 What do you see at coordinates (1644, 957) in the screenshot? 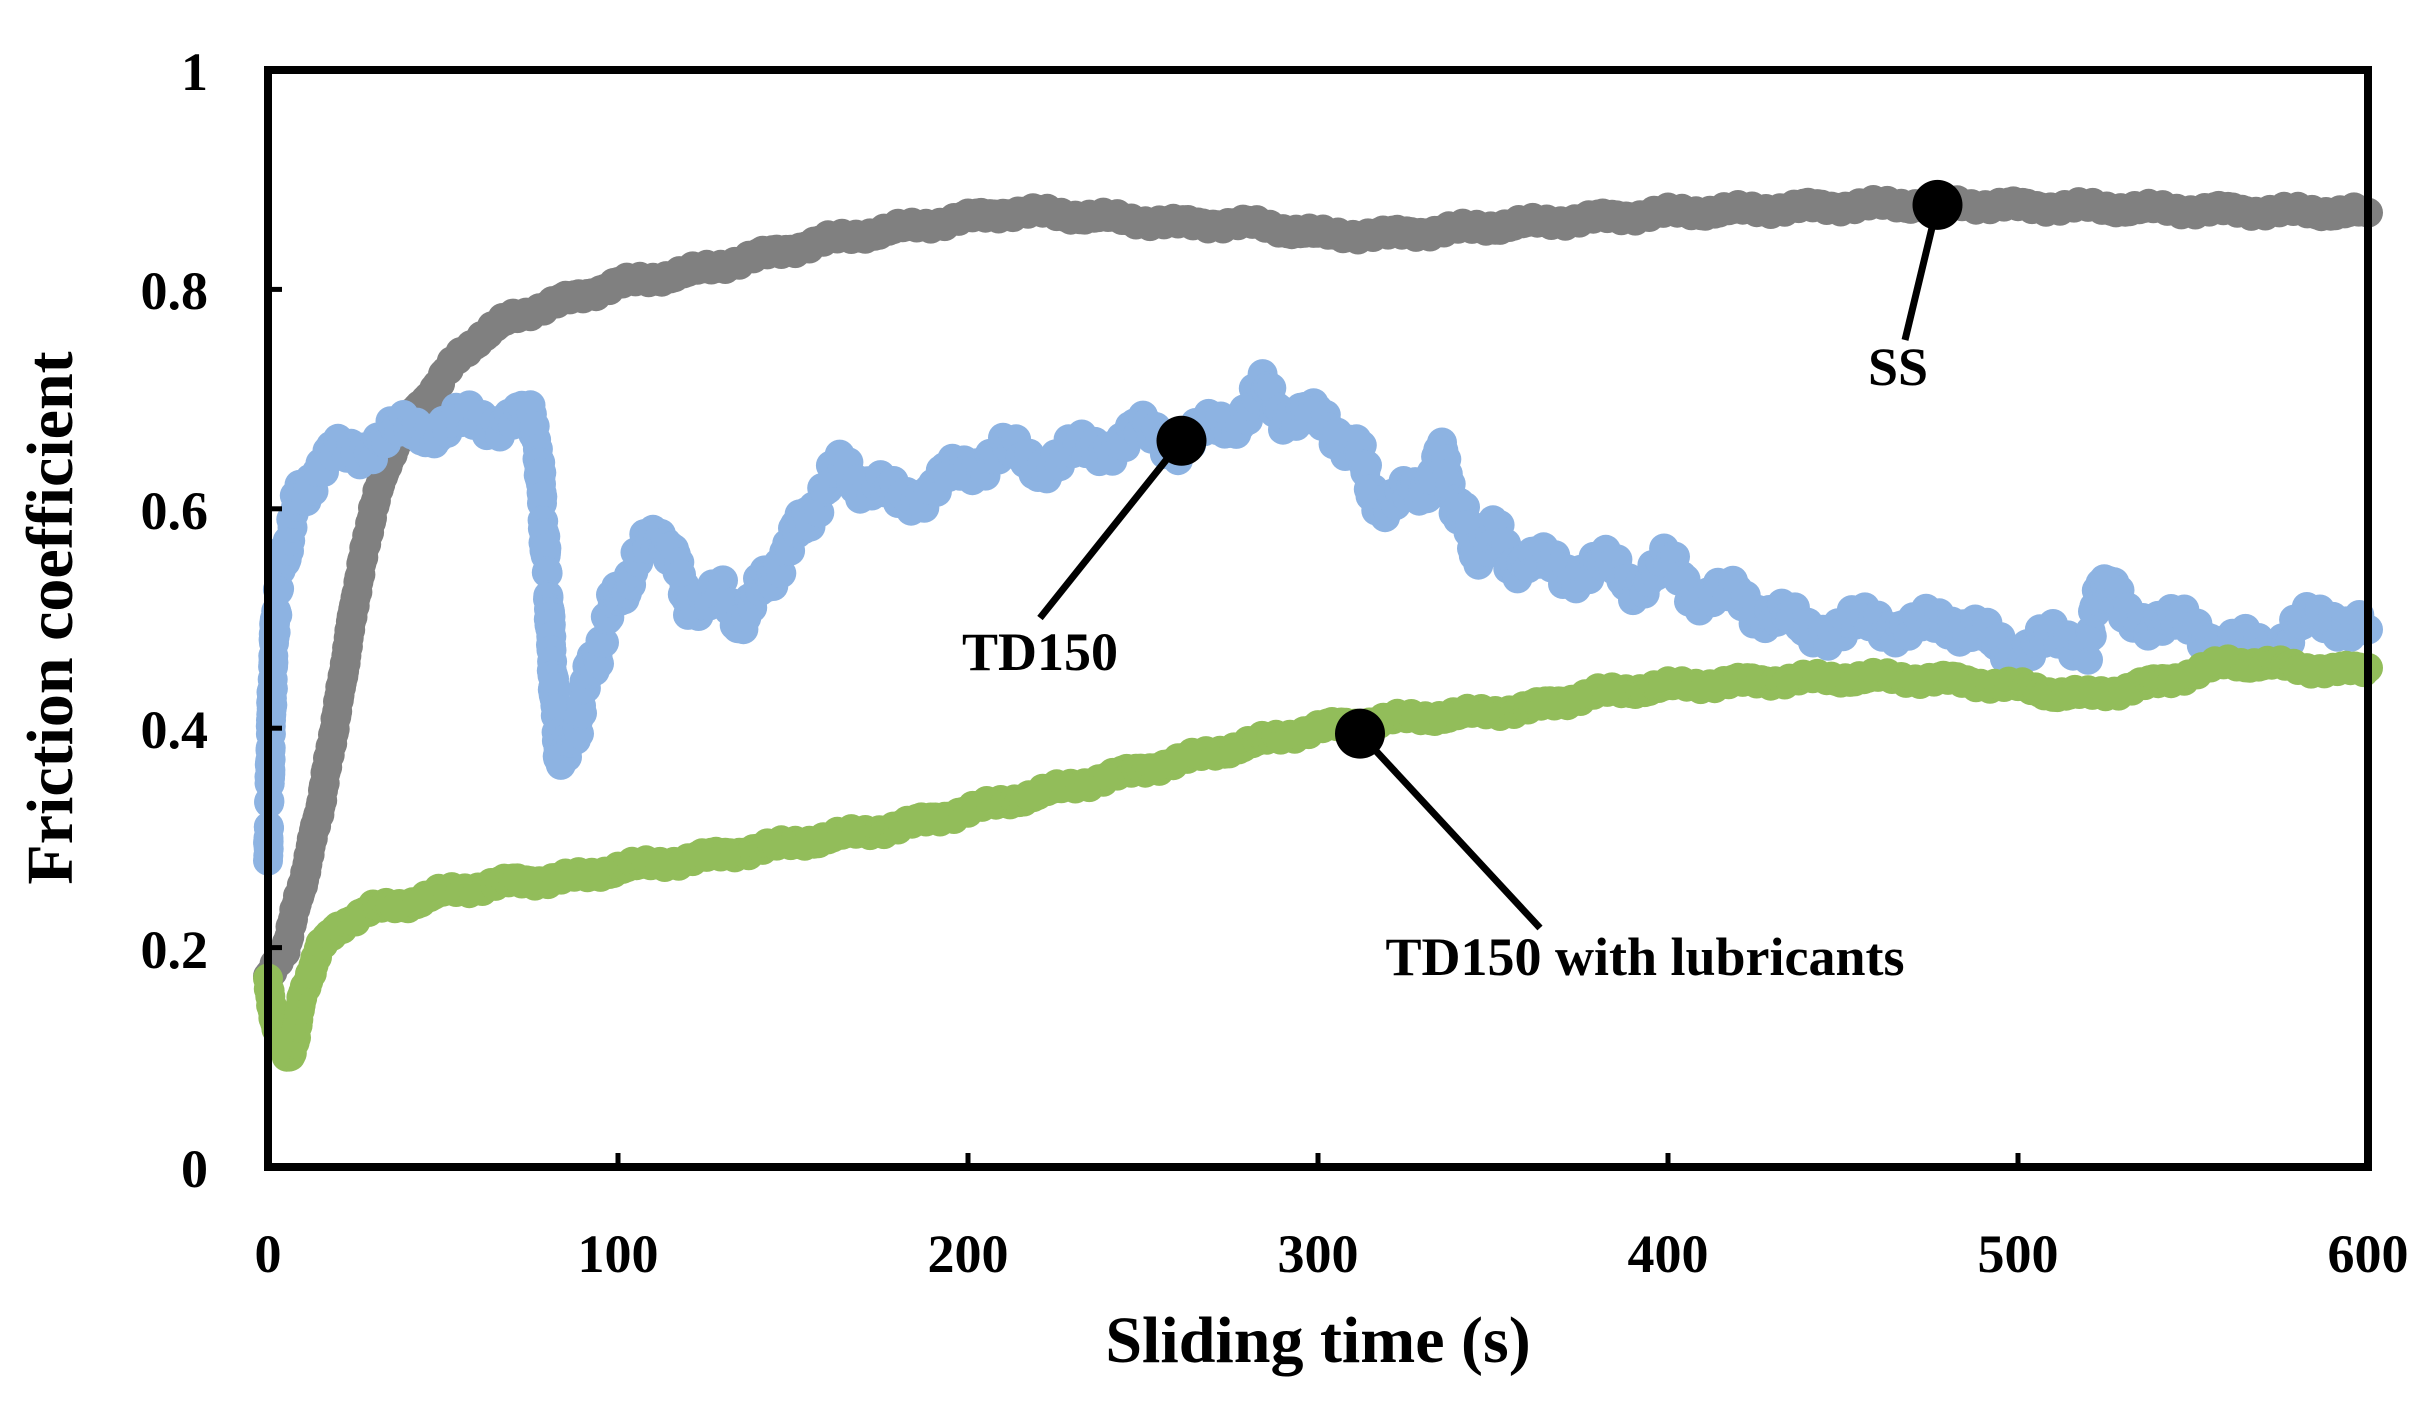
I see `annotation-label-td150-lubricants: TD150 with lubricants` at bounding box center [1644, 957].